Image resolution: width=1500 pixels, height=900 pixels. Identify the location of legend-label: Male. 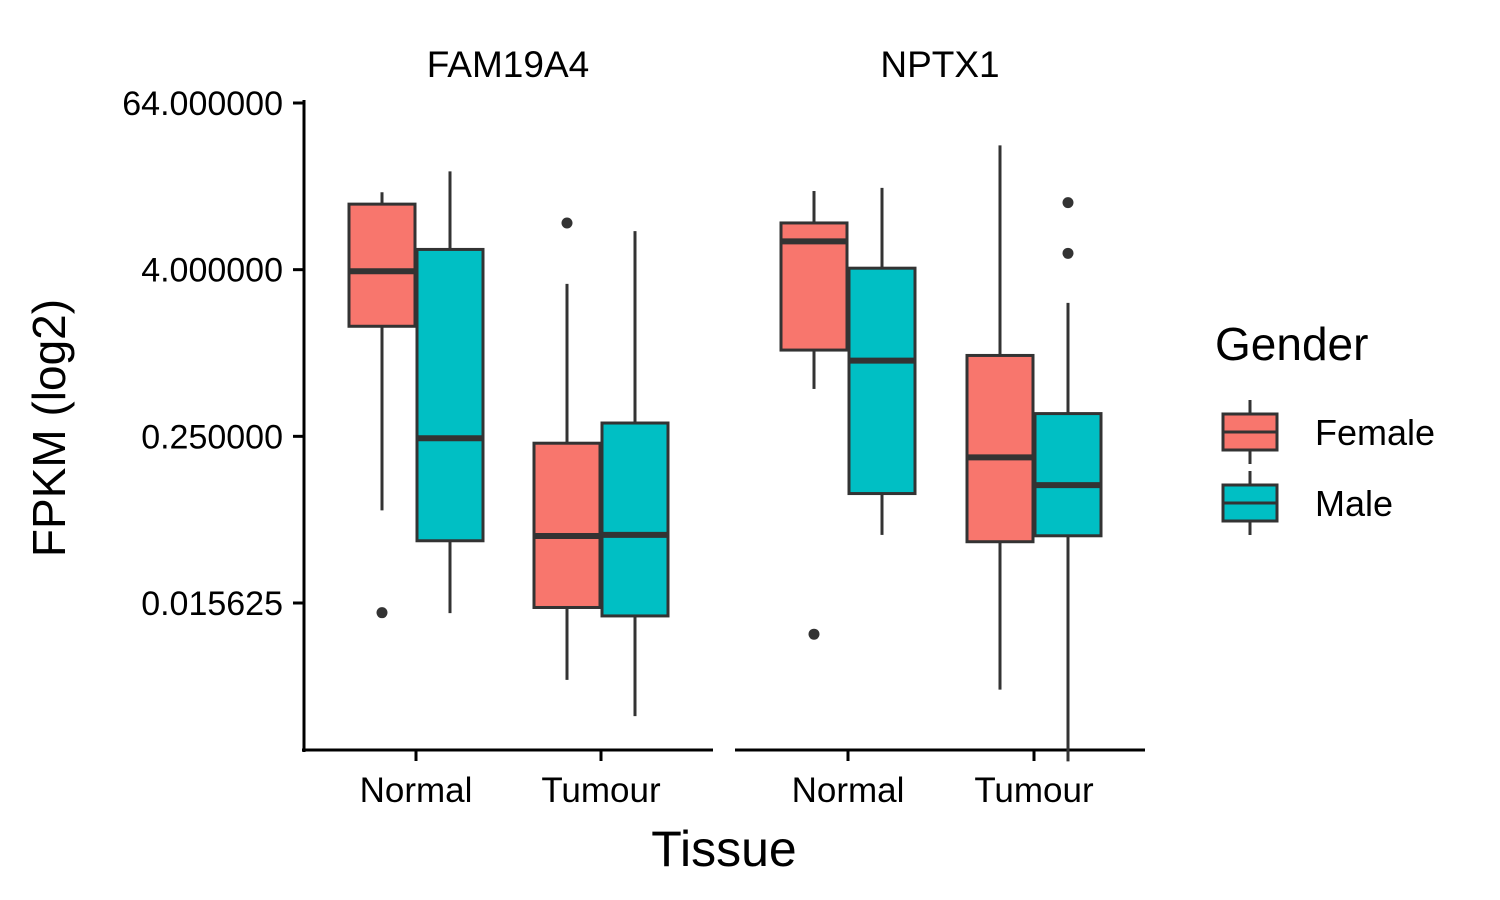
(1354, 503).